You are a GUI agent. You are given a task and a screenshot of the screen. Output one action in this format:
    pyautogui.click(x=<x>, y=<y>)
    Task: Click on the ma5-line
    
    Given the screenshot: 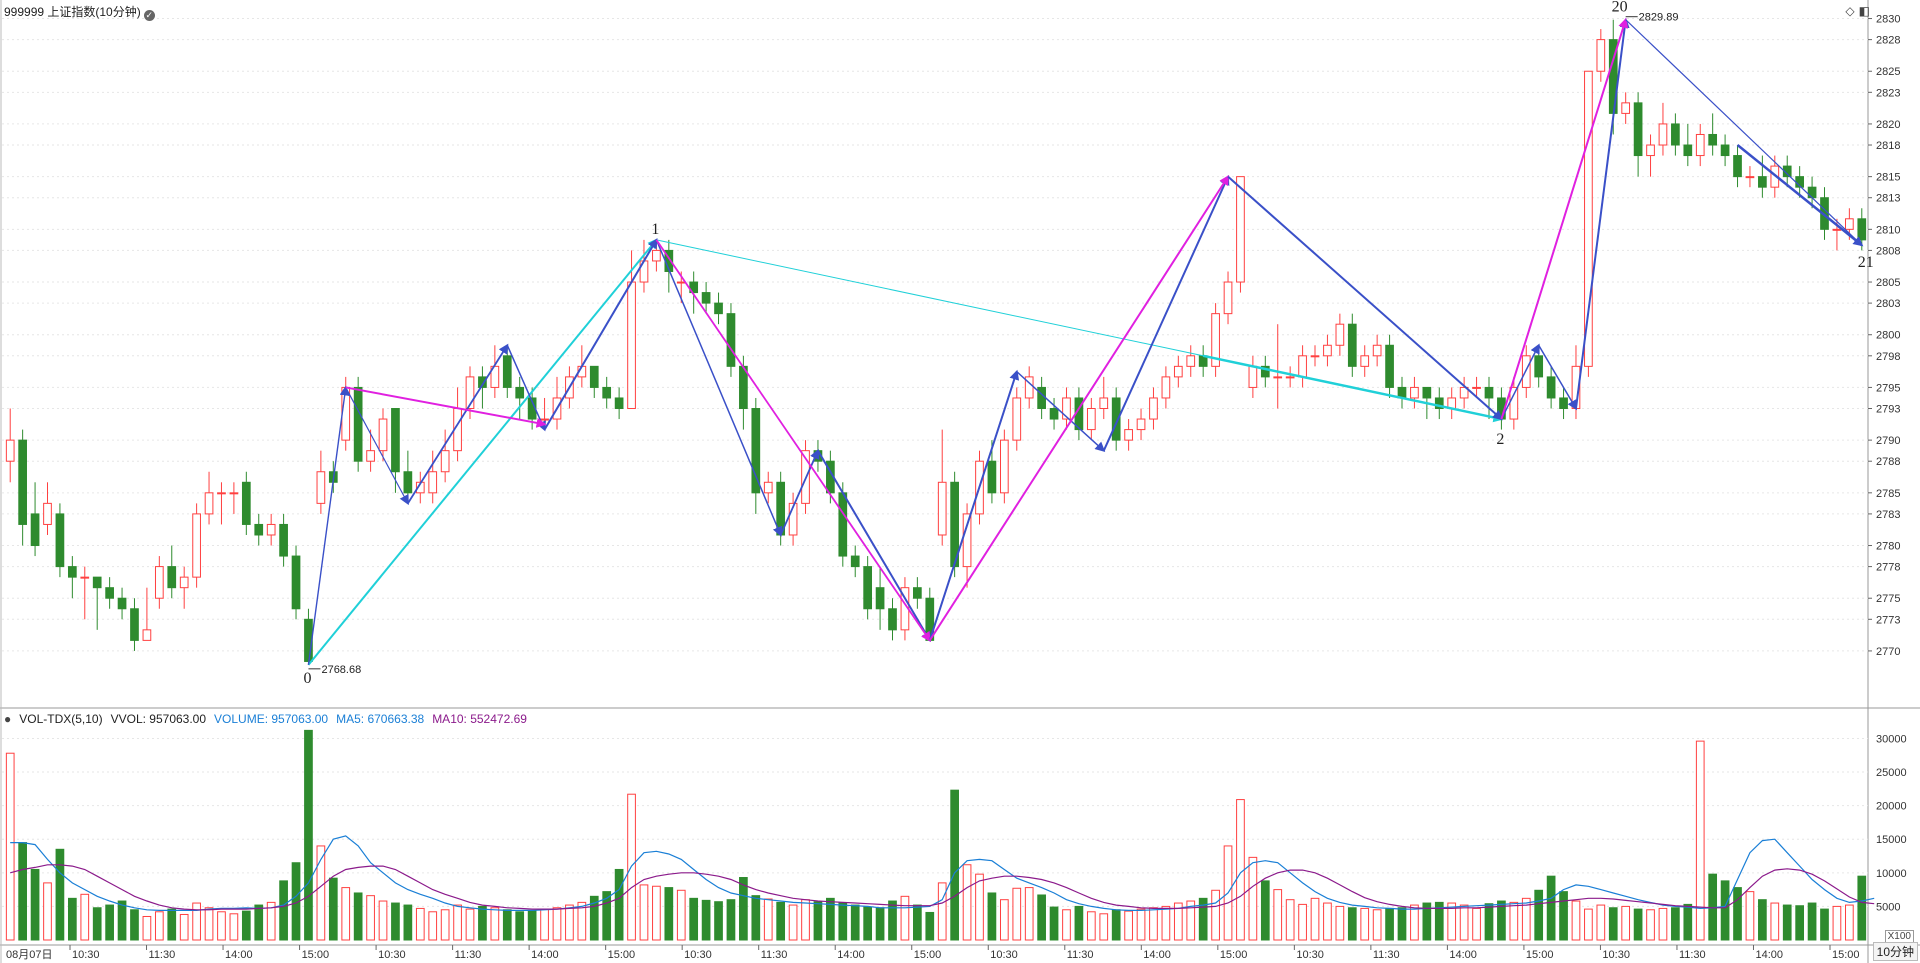 What is the action you would take?
    pyautogui.click(x=942, y=873)
    